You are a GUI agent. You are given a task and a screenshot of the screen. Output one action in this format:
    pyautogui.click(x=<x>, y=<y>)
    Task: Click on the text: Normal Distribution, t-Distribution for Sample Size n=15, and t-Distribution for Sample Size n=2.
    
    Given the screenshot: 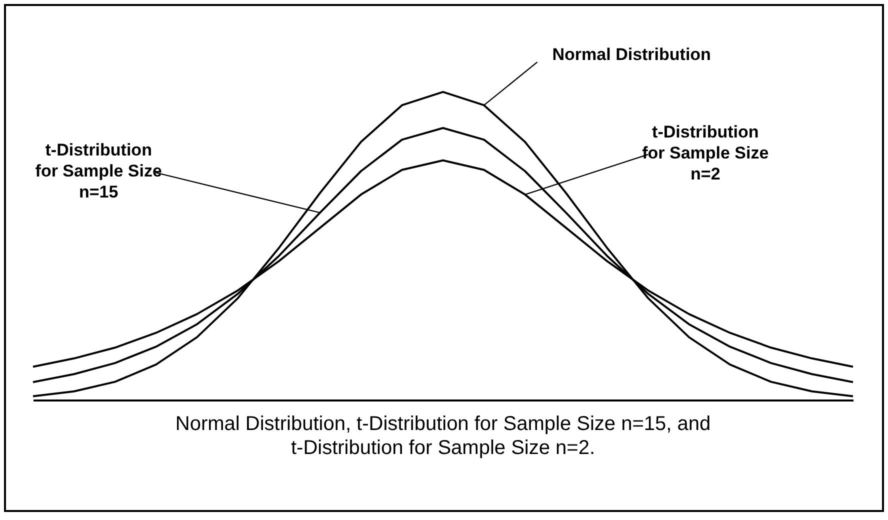 What is the action you would take?
    pyautogui.click(x=443, y=436)
    